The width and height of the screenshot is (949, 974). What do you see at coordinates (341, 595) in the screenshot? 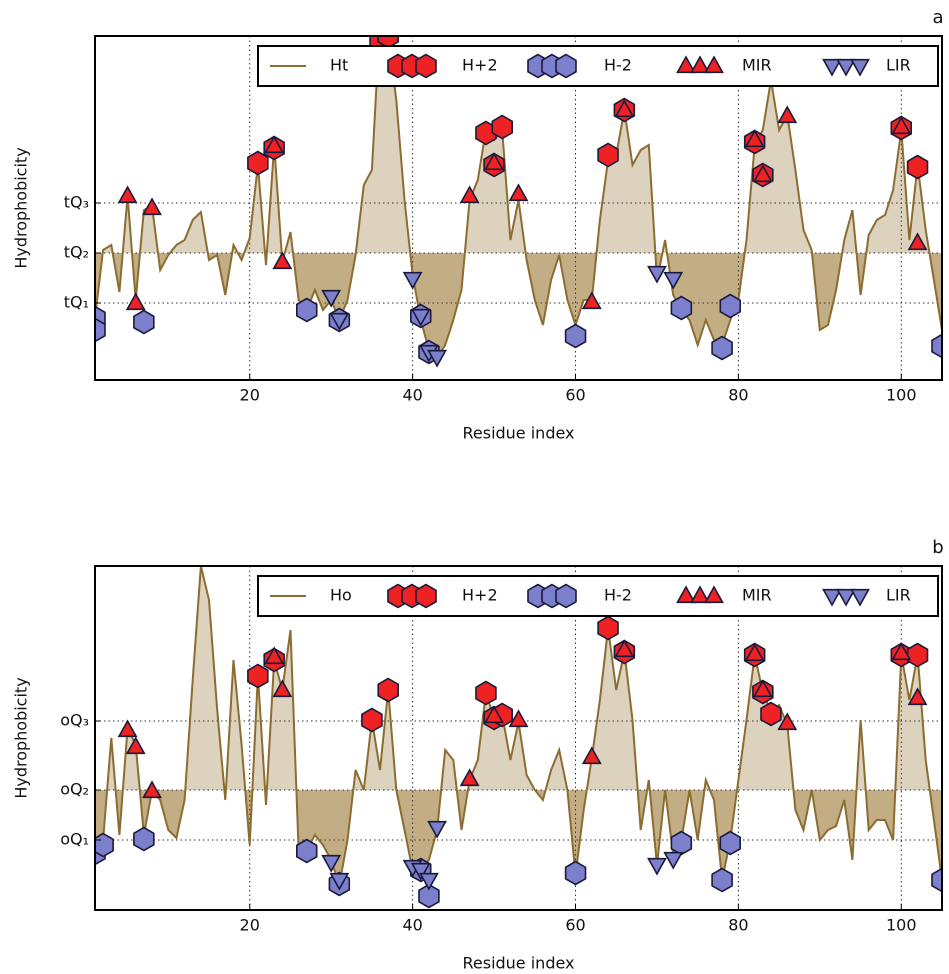
I see `legend-label: Ho` at bounding box center [341, 595].